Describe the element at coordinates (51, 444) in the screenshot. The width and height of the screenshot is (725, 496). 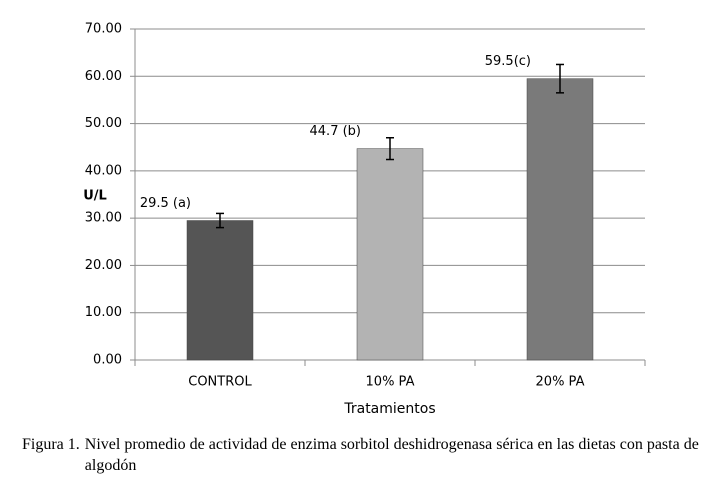
I see `caption-label: Figura 1.` at that location.